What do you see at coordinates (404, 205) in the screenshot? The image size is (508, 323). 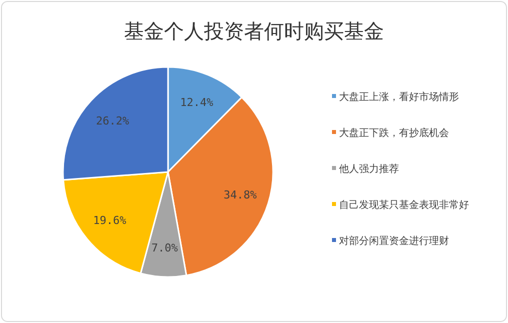 I see `legend-label: 自己发现某只基金表现非常好` at bounding box center [404, 205].